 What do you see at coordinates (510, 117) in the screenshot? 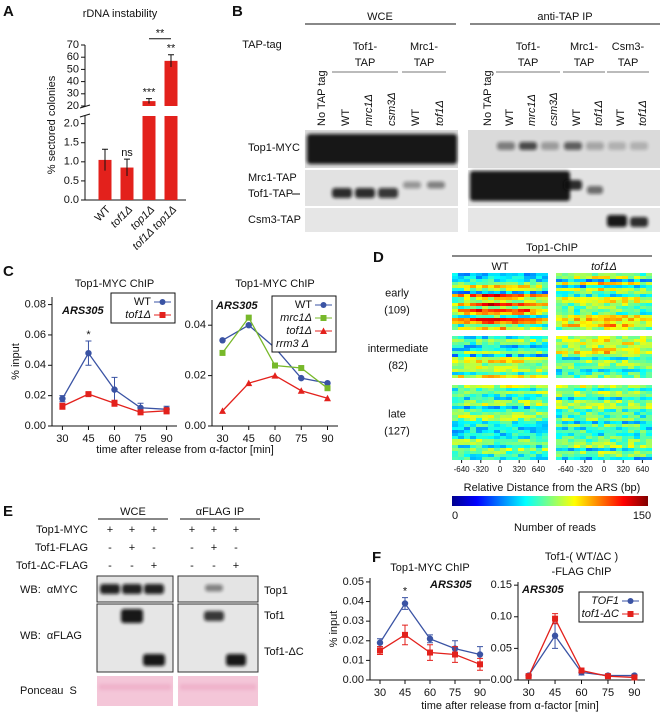
I see `lane-label: WT` at bounding box center [510, 117].